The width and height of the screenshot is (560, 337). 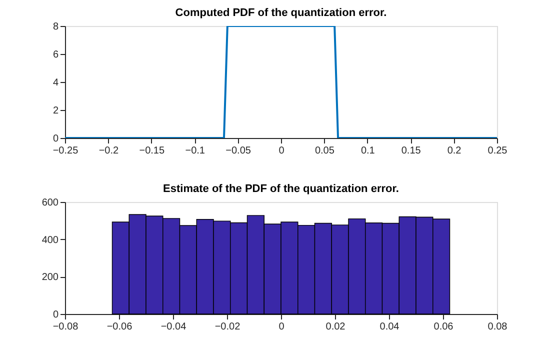 What do you see at coordinates (50, 203) in the screenshot?
I see `y-tick-label: 600` at bounding box center [50, 203].